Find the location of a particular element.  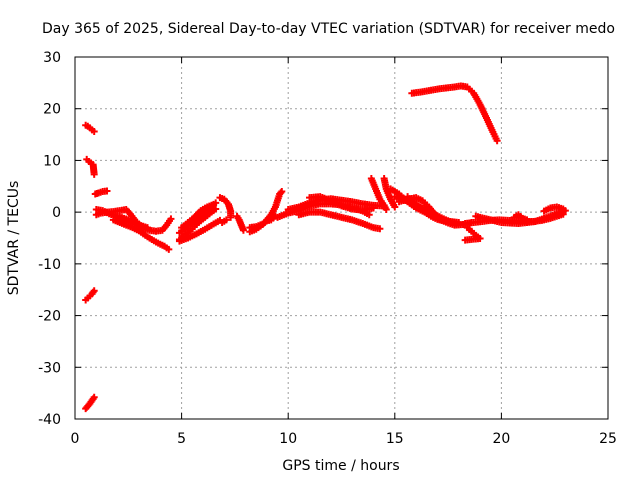

x-axis-label: GPS time / hours is located at coordinates (340, 466).